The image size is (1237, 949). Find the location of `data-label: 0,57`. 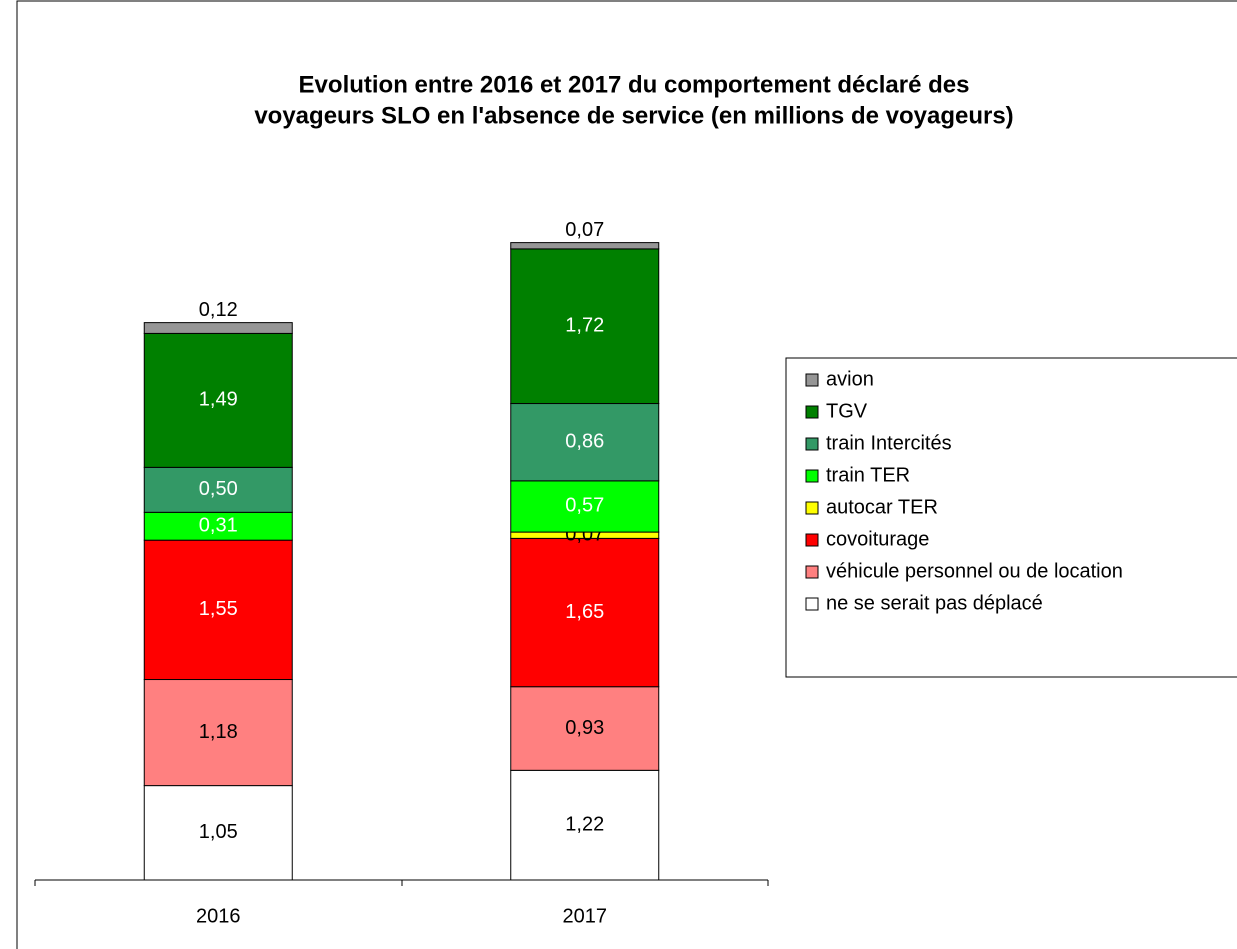

data-label: 0,57 is located at coordinates (584, 506).